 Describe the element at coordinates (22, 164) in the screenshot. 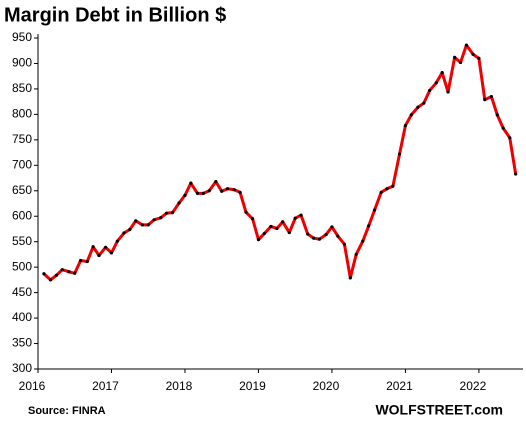

I see `y-tick-label: 700` at that location.